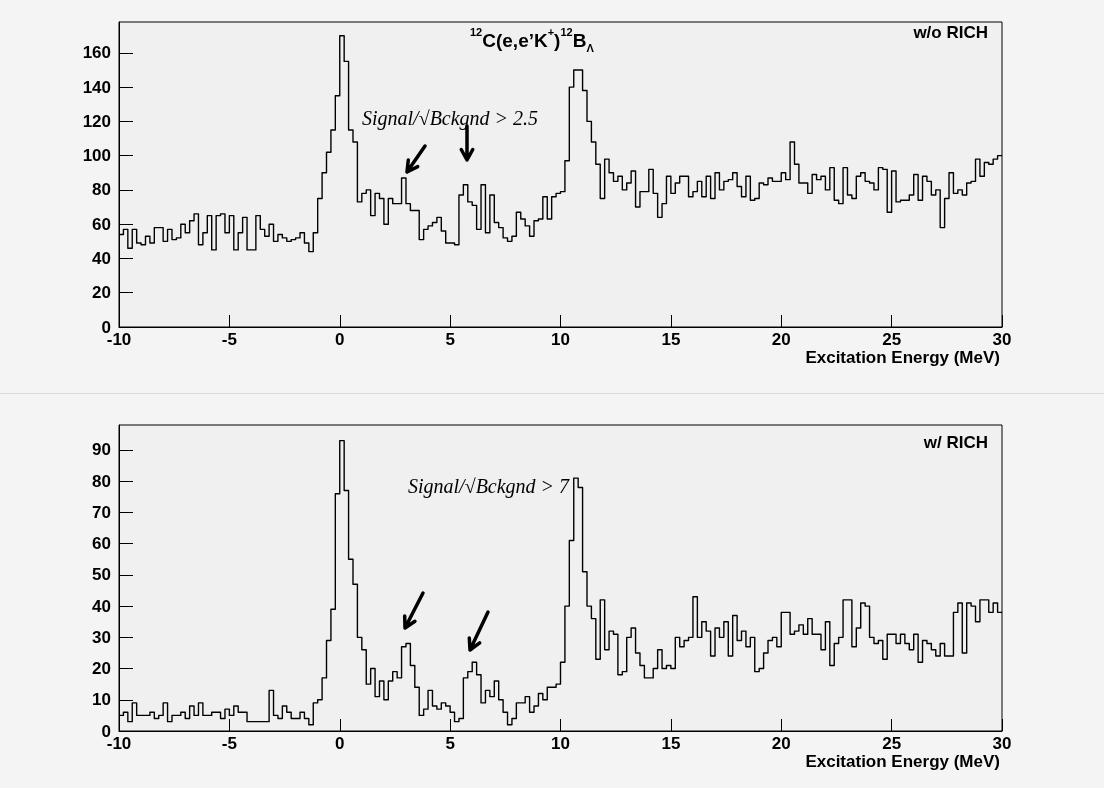 The width and height of the screenshot is (1104, 788). Describe the element at coordinates (955, 442) in the screenshot. I see `annotation: w/ RICH` at that location.